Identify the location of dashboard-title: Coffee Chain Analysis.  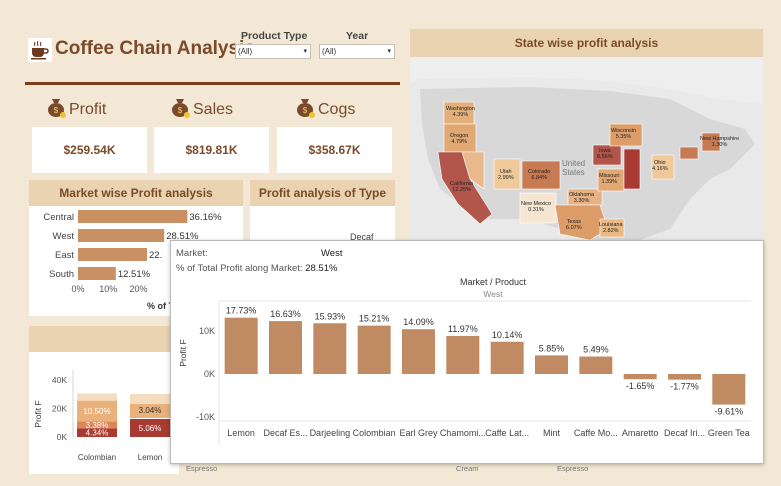
(155, 48).